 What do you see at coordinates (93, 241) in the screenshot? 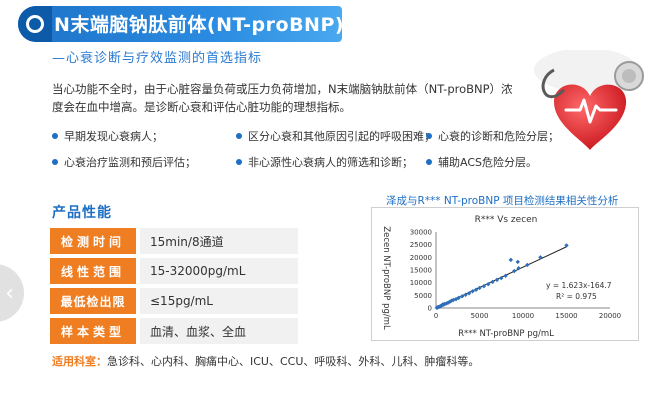
I see `spec-label: 检测时间` at bounding box center [93, 241].